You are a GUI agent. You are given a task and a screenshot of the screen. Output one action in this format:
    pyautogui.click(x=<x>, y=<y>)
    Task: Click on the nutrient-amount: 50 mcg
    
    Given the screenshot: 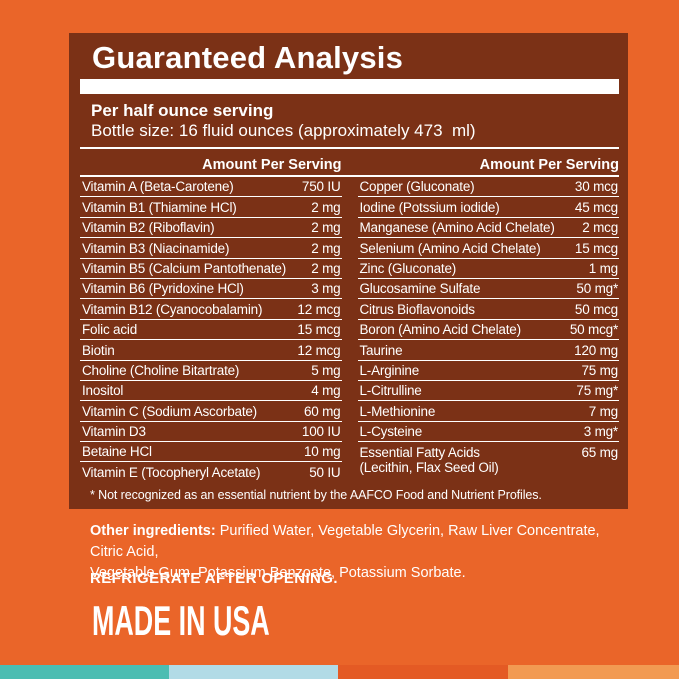 What is the action you would take?
    pyautogui.click(x=596, y=309)
    